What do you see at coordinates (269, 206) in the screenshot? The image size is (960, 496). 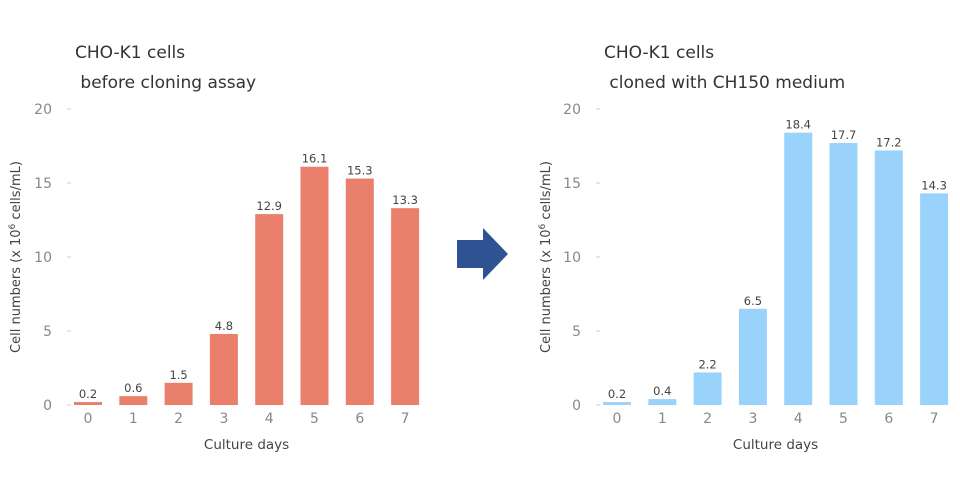 I see `data-label: 12.9` at bounding box center [269, 206].